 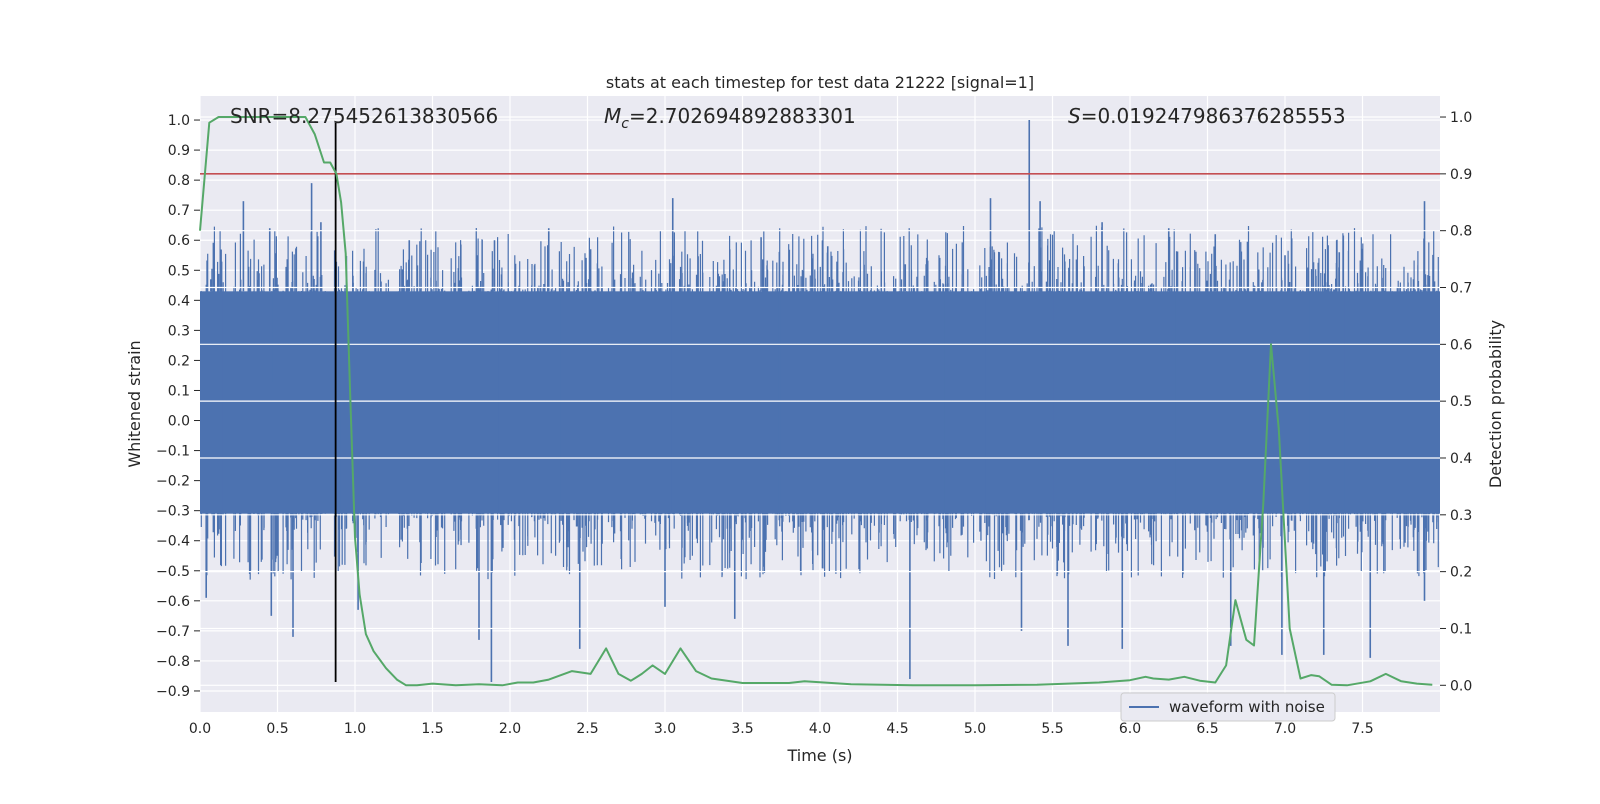 I want to click on x-tick-label: 7.0, so click(x=1285, y=729).